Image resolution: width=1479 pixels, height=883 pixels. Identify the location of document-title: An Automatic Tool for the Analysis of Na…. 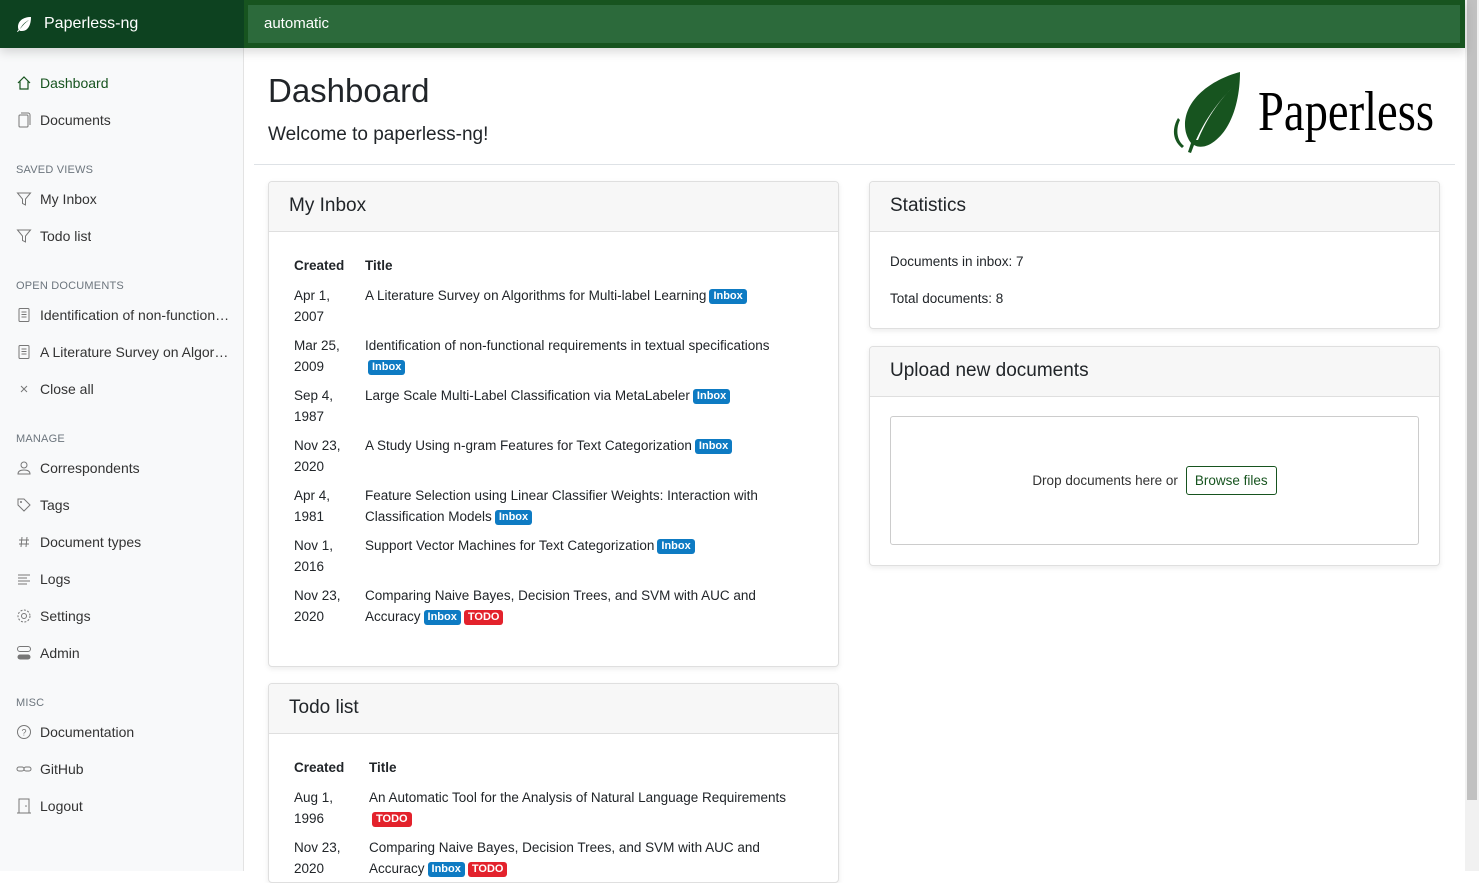
(577, 797).